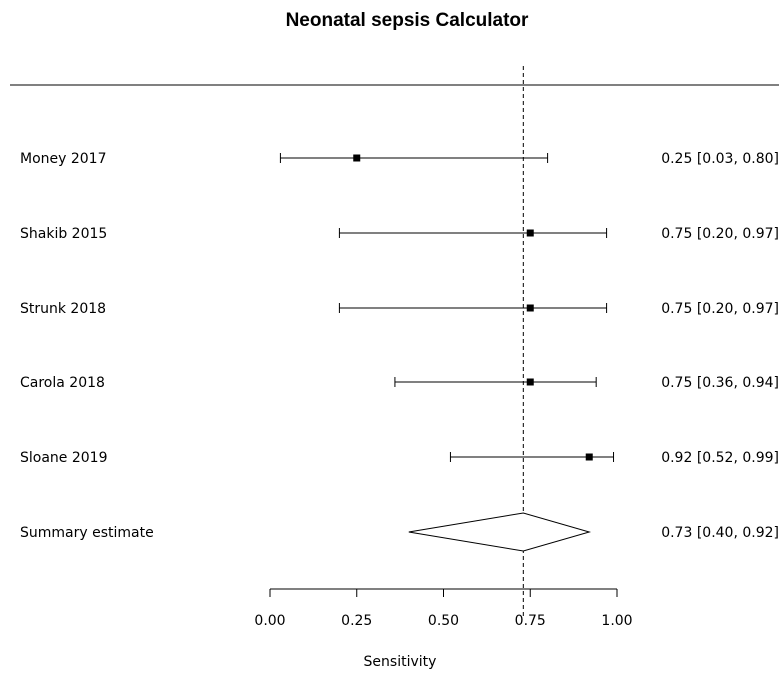  Describe the element at coordinates (400, 662) in the screenshot. I see `x-axis-label: Sensitivity` at that location.